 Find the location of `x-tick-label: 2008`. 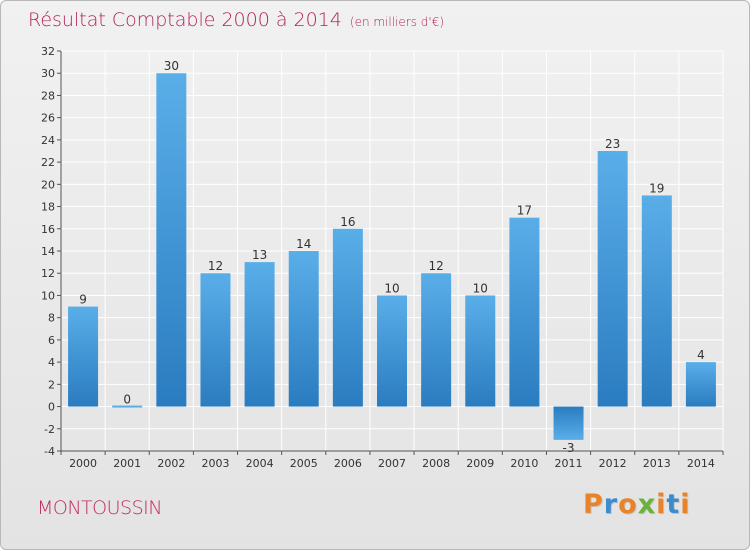

x-tick-label: 2008 is located at coordinates (436, 463).